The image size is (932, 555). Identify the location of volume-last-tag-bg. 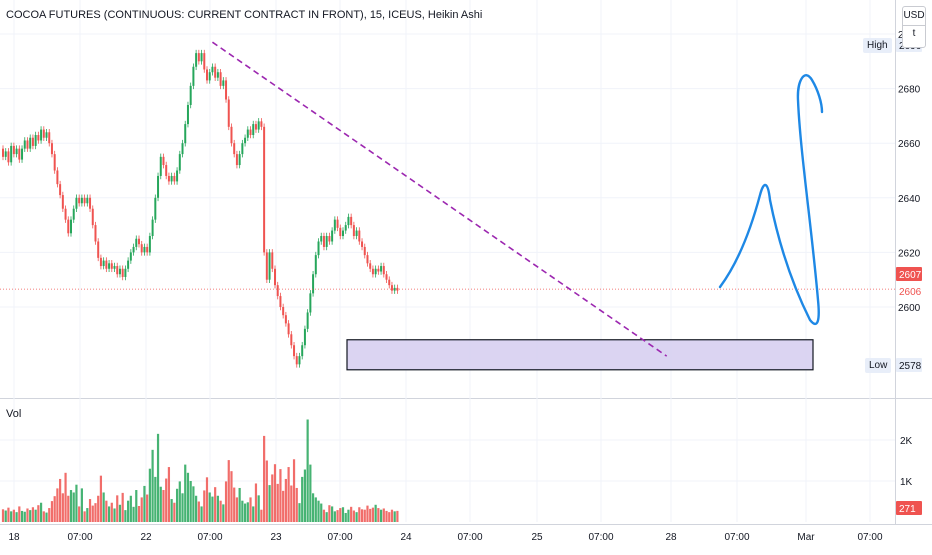
(909, 508).